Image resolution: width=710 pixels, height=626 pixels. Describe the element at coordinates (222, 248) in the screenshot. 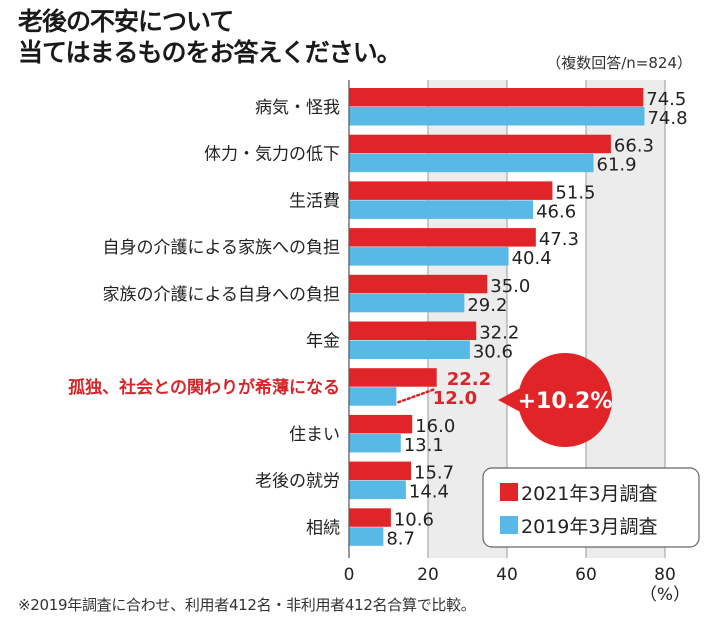

I see `category-label: 自身の介護による家族への負担` at that location.